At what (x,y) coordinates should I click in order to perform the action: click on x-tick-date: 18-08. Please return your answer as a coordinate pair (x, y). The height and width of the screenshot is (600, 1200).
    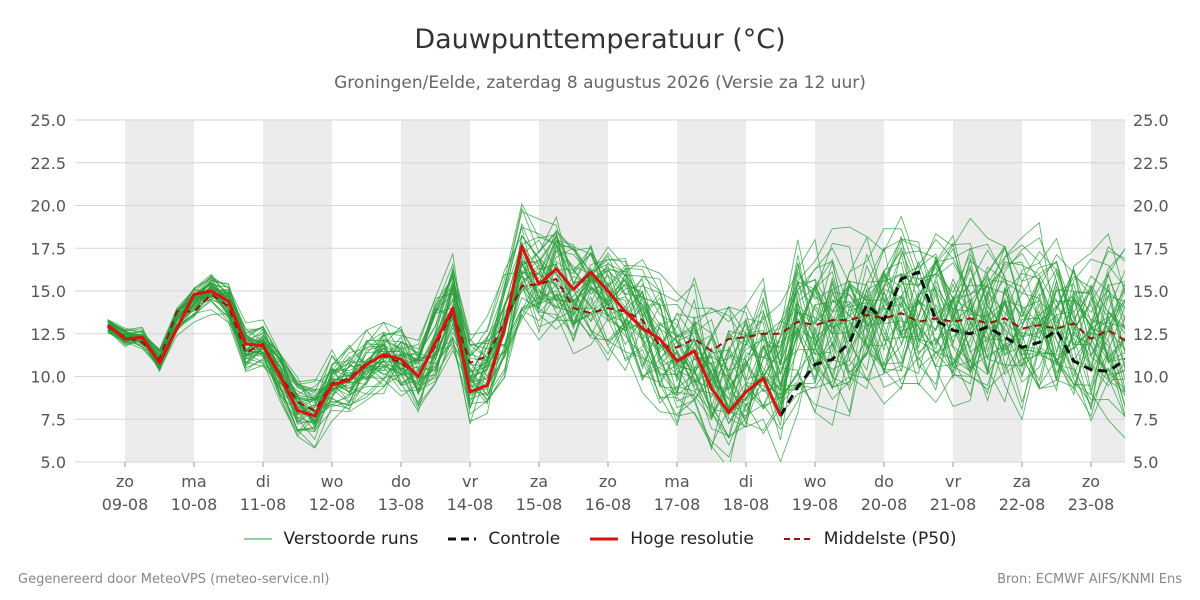
    Looking at the image, I should click on (746, 504).